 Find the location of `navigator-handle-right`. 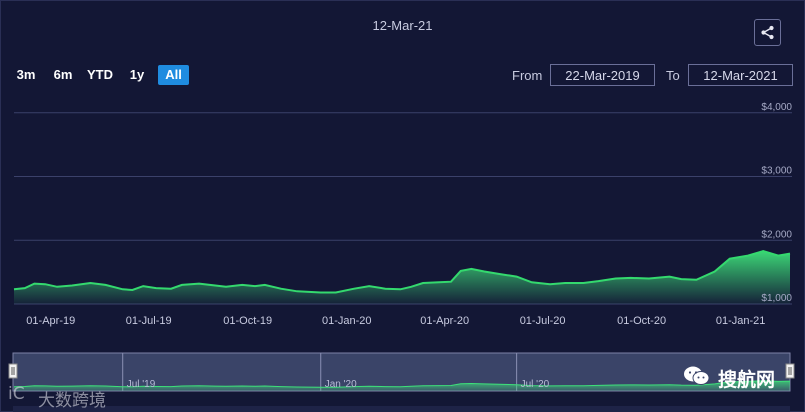

navigator-handle-right is located at coordinates (790, 371).